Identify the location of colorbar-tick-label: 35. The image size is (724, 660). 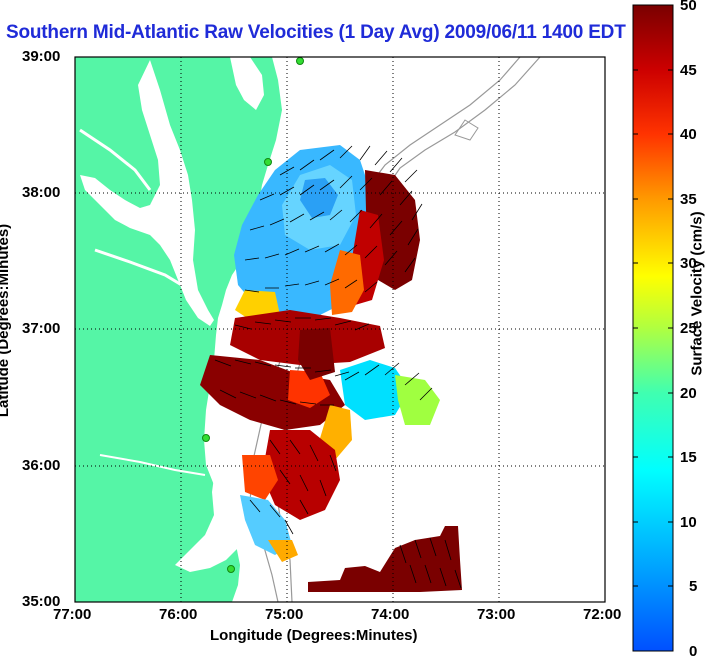
(688, 199).